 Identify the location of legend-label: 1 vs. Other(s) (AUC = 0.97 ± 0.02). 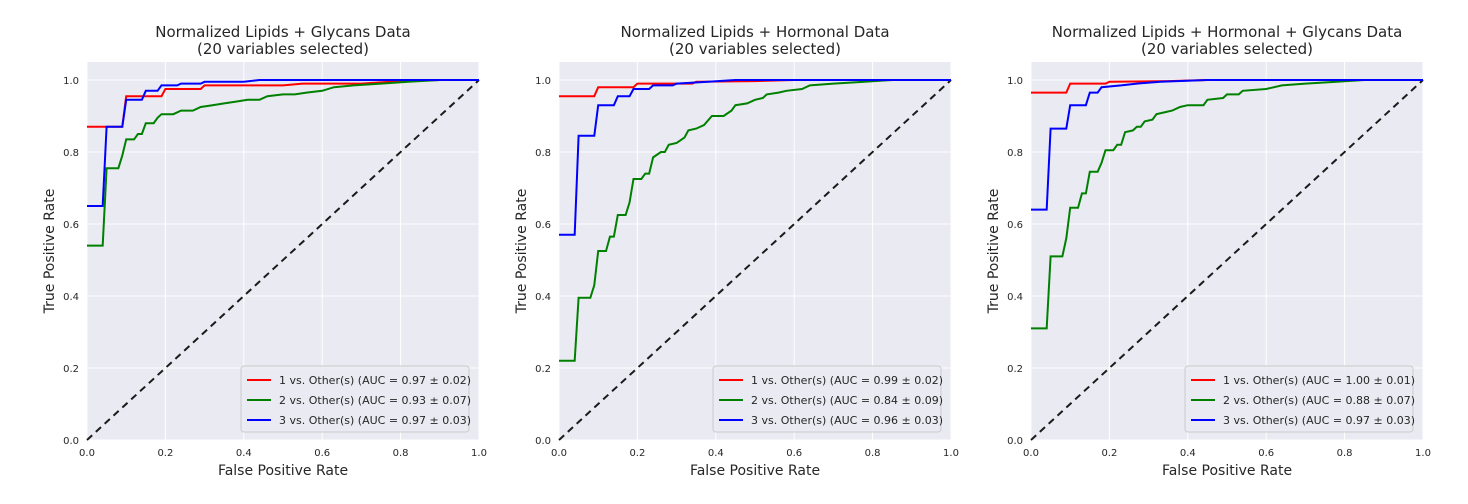
(375, 380).